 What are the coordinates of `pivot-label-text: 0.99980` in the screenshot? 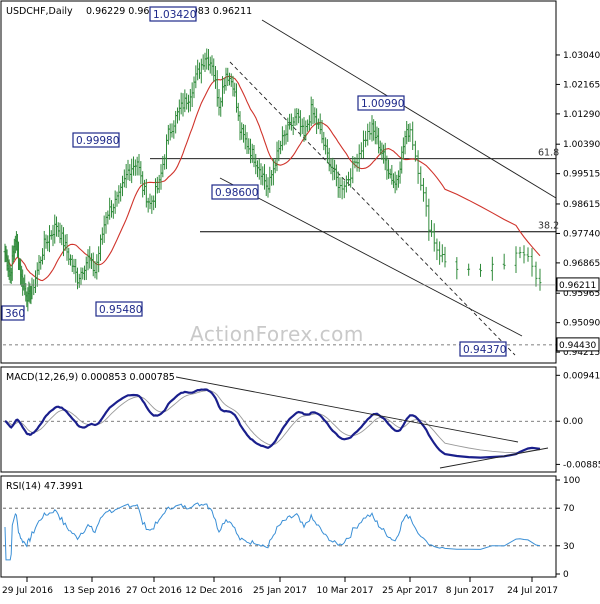 It's located at (97, 141).